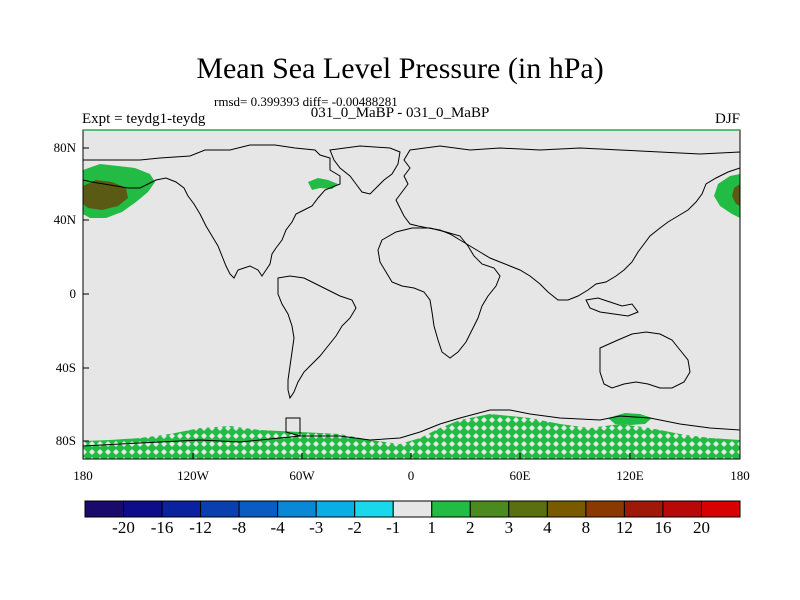 The height and width of the screenshot is (600, 800). What do you see at coordinates (144, 119) in the screenshot?
I see `experiment-label: Expt = teydg1-teydg` at bounding box center [144, 119].